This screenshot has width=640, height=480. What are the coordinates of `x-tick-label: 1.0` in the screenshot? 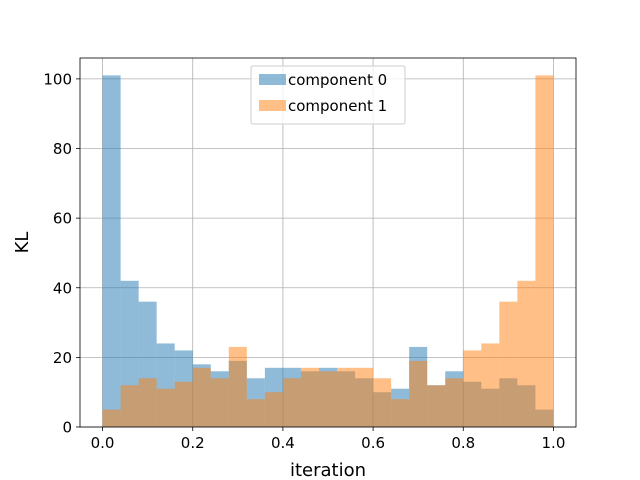 It's located at (554, 443).